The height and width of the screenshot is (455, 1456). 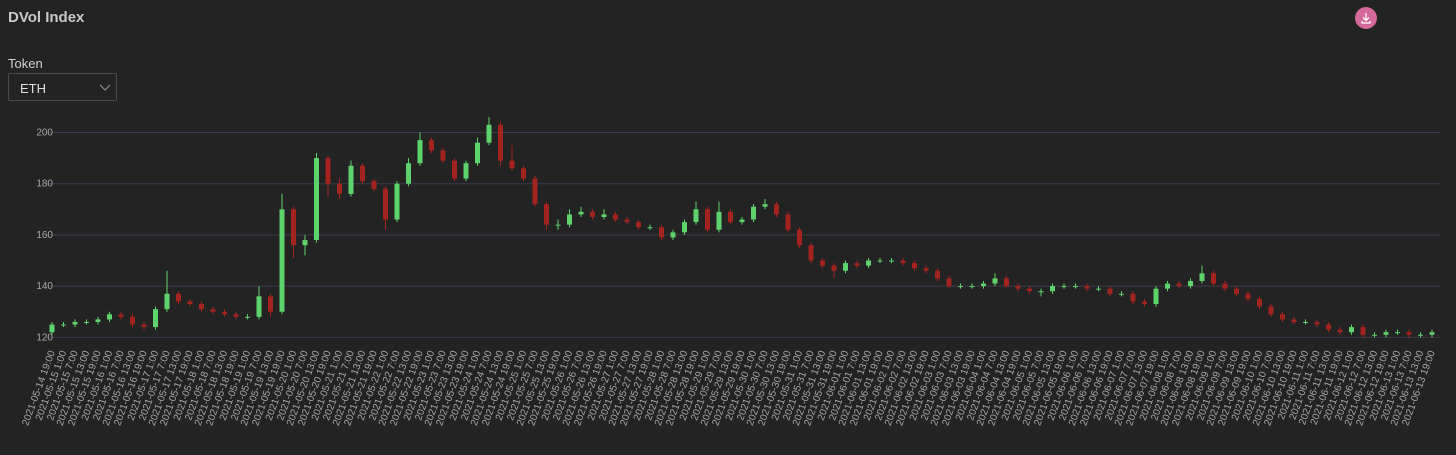 What do you see at coordinates (44, 337) in the screenshot?
I see `y-tick-label: 120` at bounding box center [44, 337].